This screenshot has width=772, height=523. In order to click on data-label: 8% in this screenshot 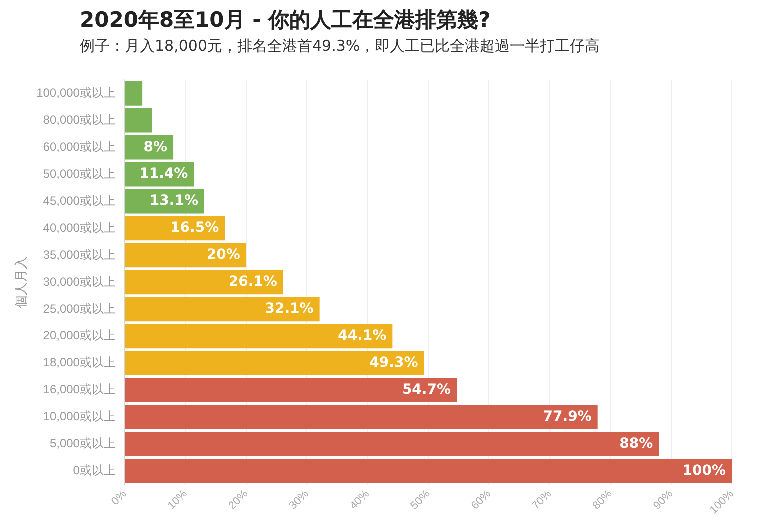, I will do `click(156, 147)`.